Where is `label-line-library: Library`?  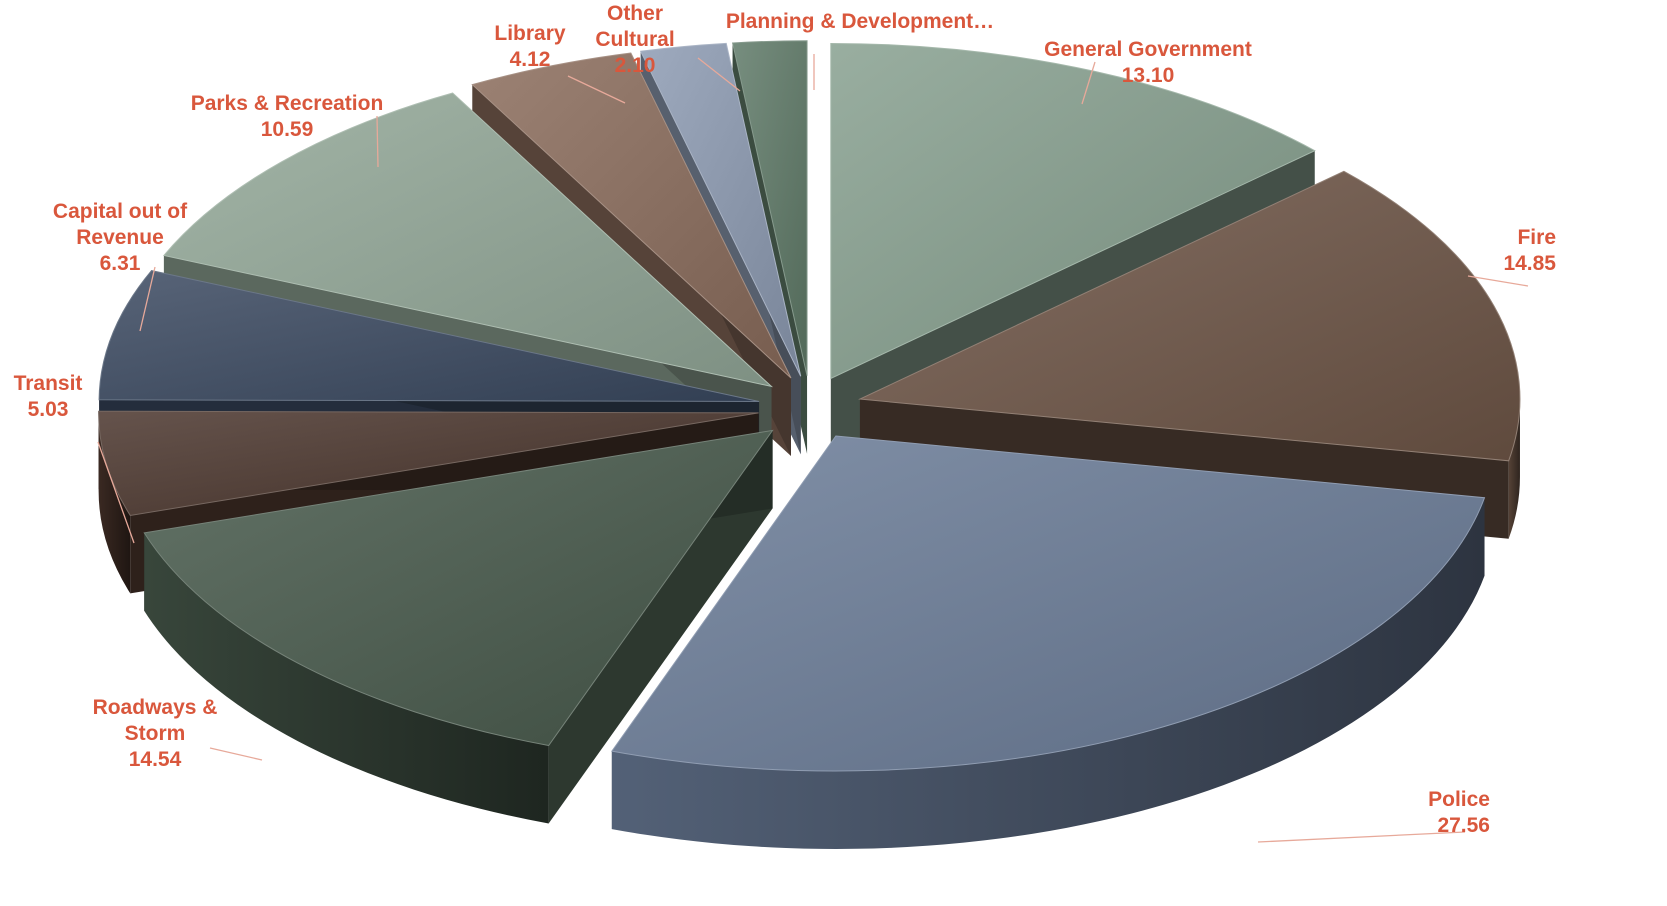
label-line-library: Library is located at coordinates (530, 33).